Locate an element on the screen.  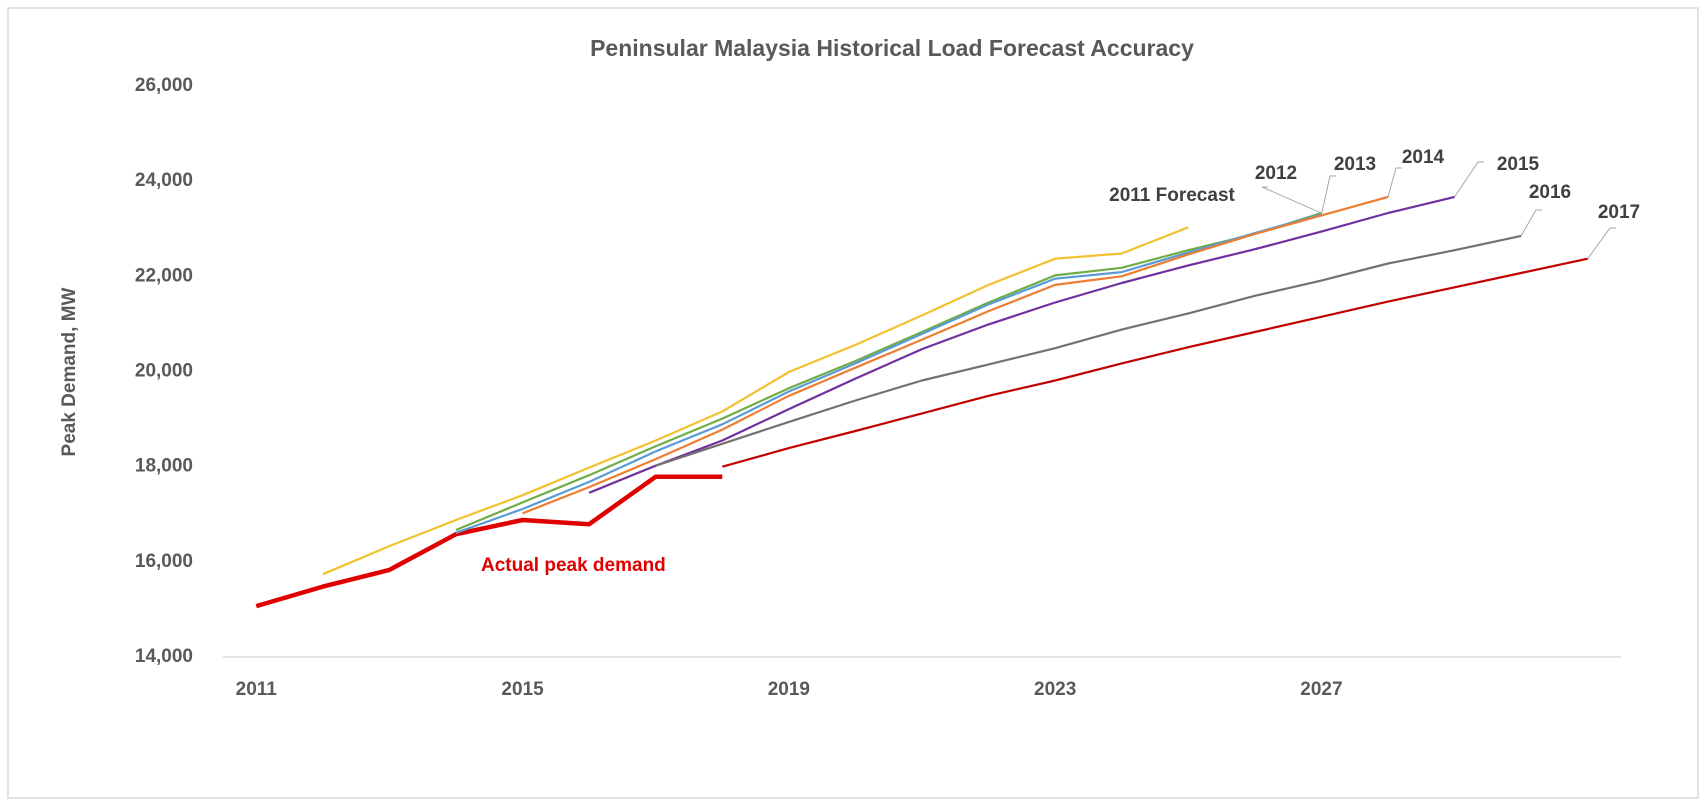
x-tick-label: 2015 is located at coordinates (522, 689).